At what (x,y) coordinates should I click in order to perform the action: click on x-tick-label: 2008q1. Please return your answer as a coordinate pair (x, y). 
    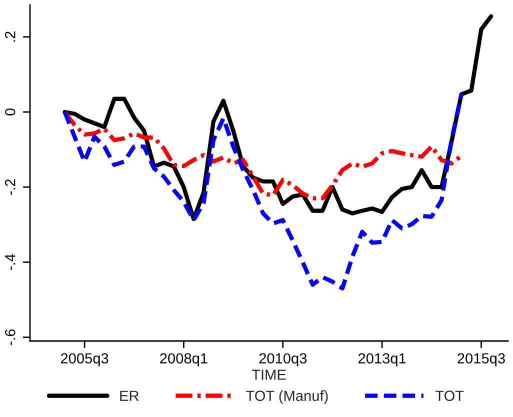
    Looking at the image, I should click on (184, 359).